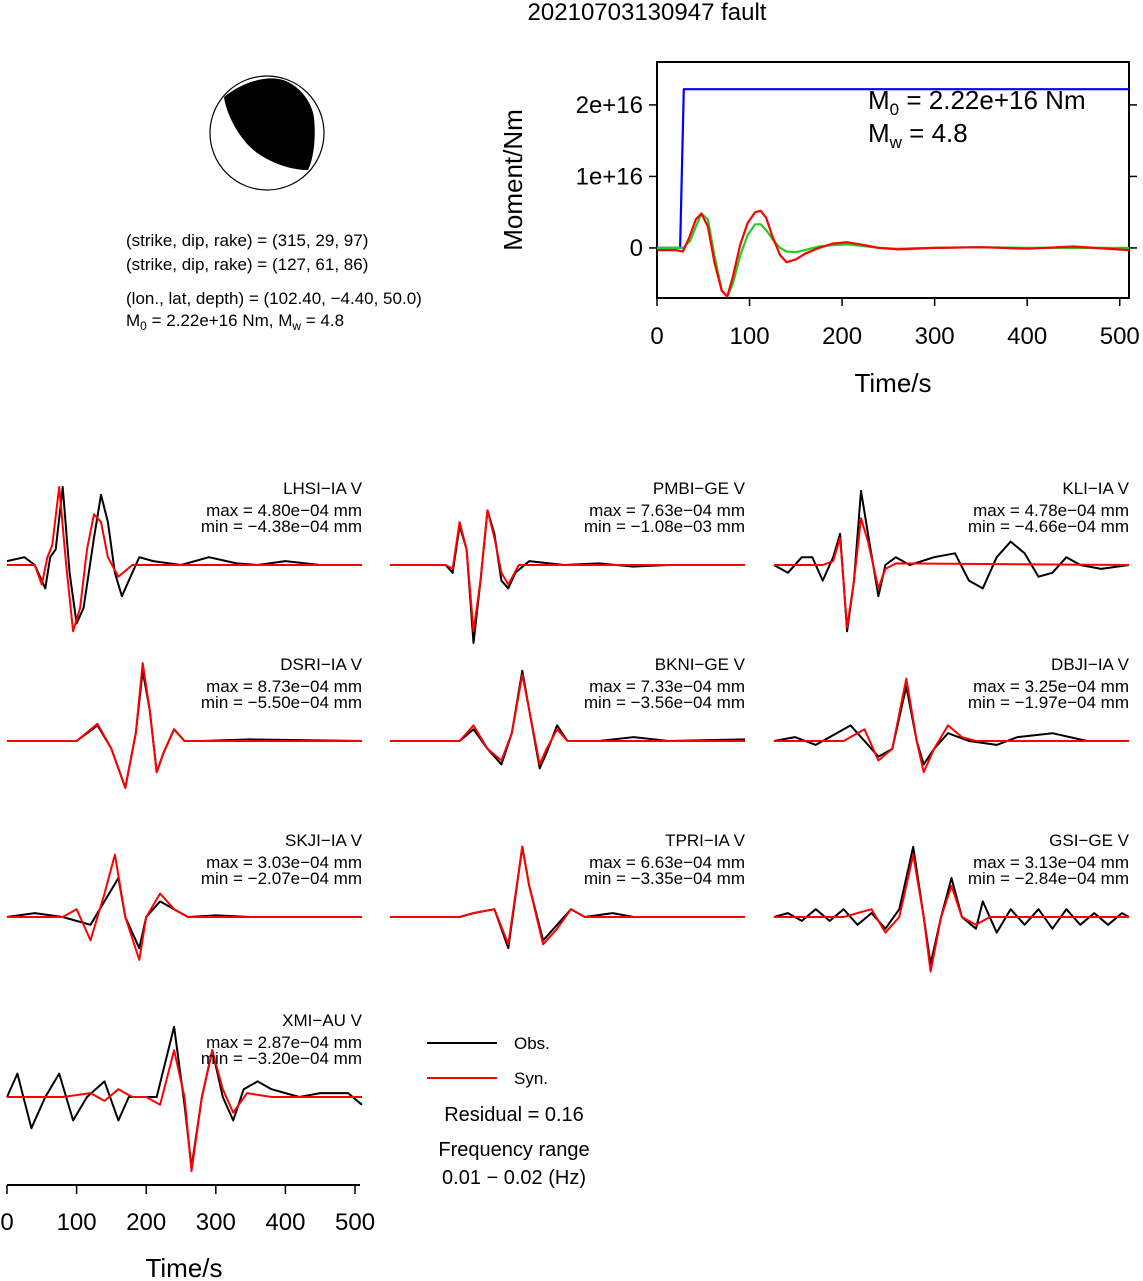  What do you see at coordinates (750, 336) in the screenshot?
I see `moment-x-tick-label: 100` at bounding box center [750, 336].